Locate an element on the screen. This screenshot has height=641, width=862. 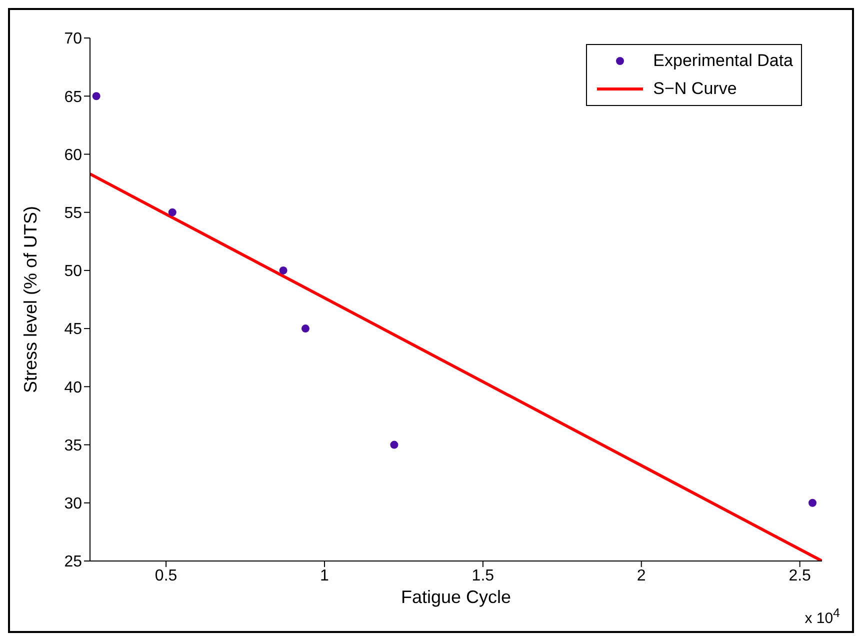
y-tick-label: 55 is located at coordinates (73, 213).